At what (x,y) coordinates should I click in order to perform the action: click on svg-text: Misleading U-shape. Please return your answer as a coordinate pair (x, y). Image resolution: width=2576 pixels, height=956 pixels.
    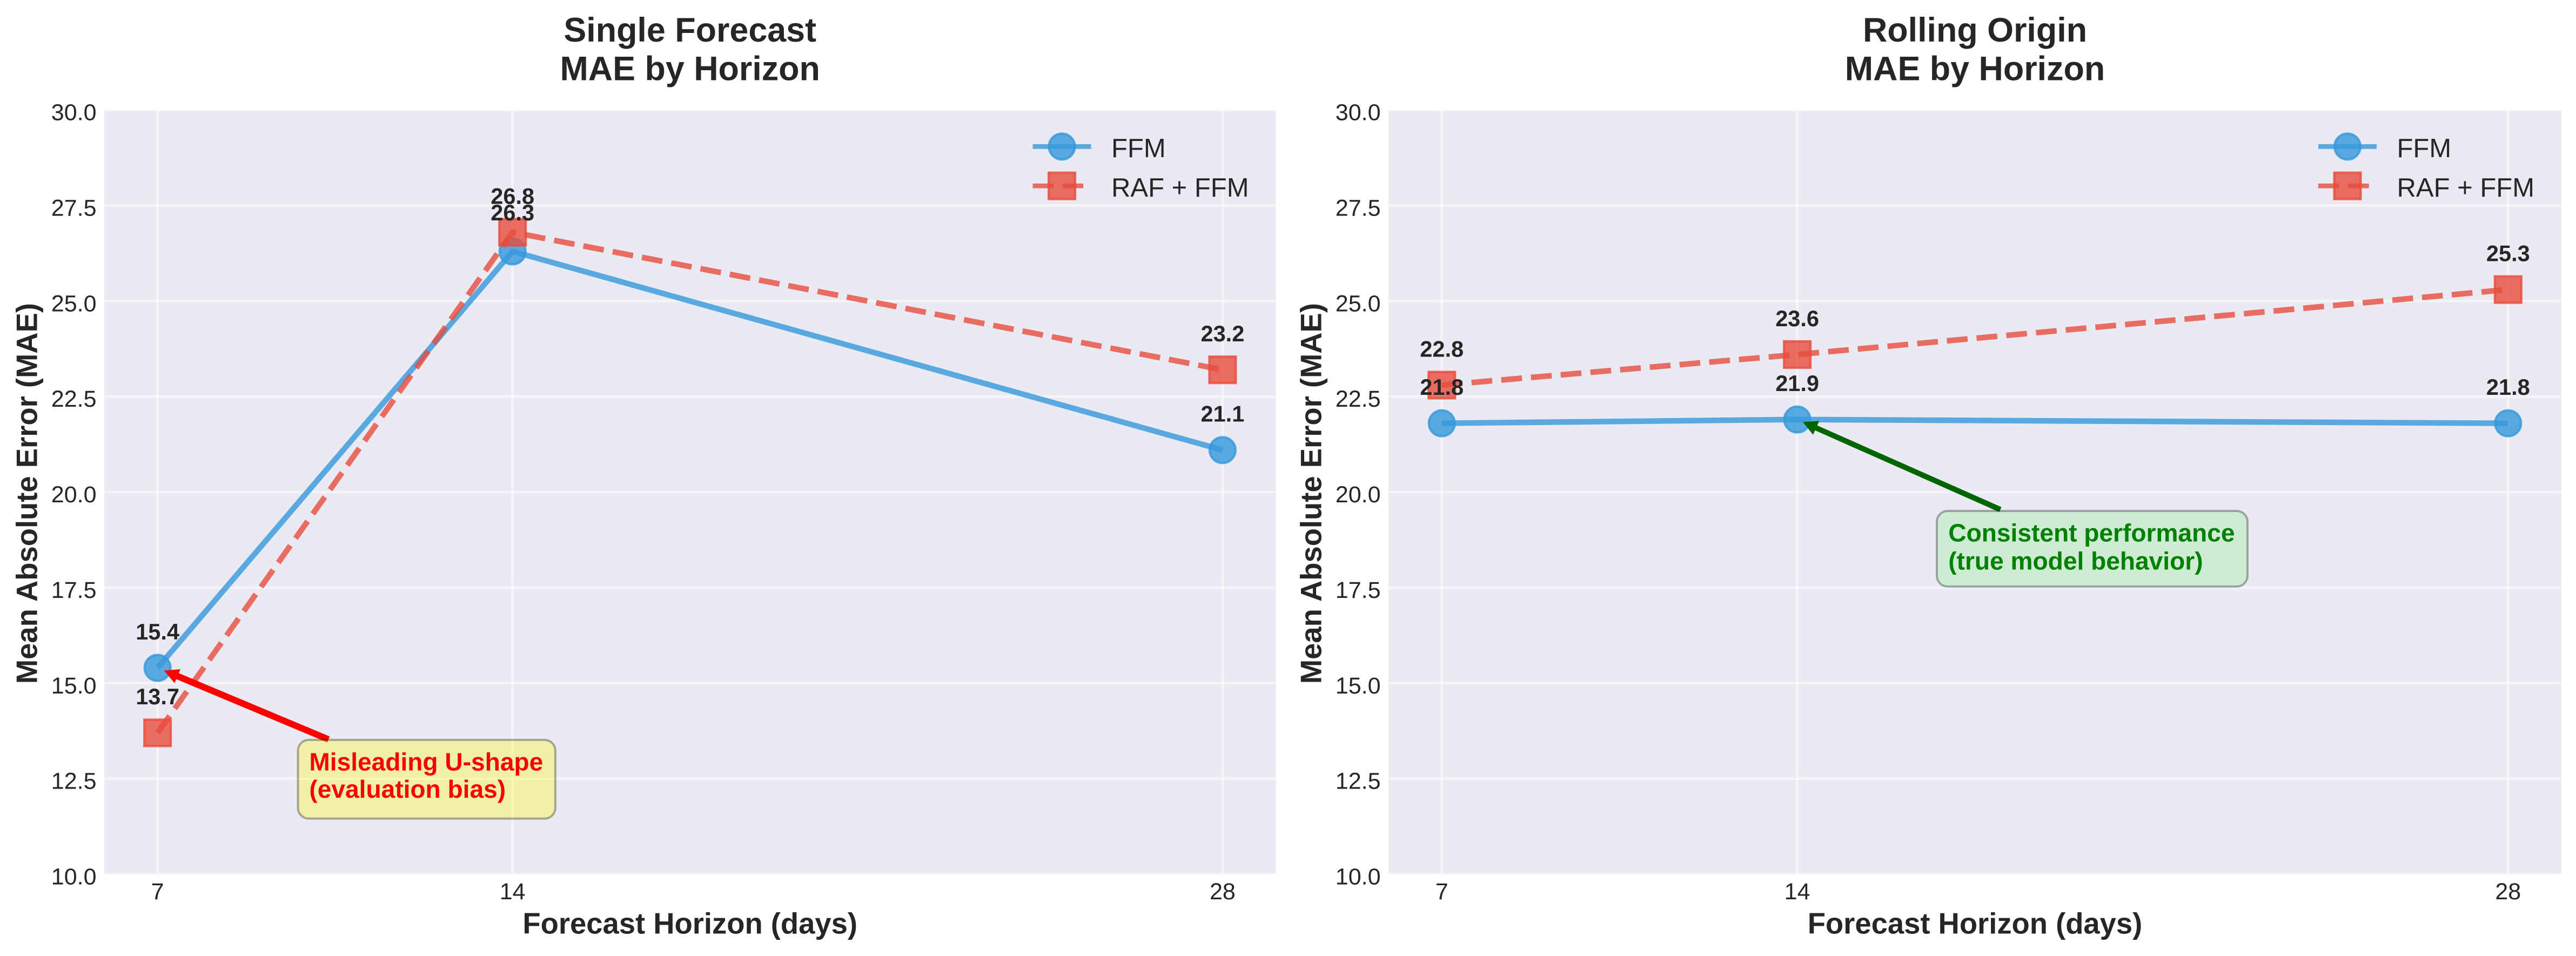
    Looking at the image, I should click on (426, 762).